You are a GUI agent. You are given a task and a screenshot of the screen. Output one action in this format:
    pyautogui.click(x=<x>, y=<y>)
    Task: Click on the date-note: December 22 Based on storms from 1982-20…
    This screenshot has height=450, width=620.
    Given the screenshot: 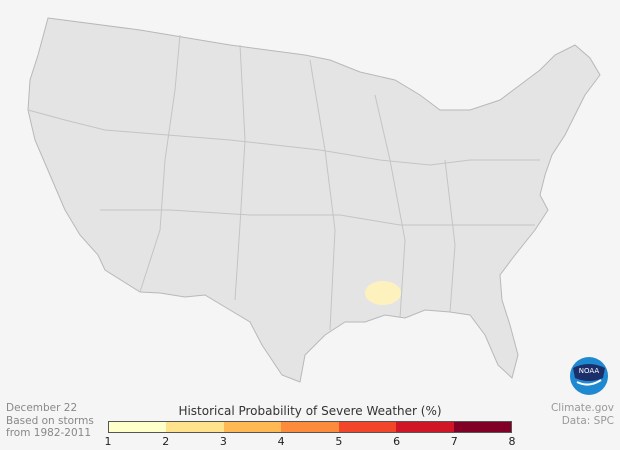 What is the action you would take?
    pyautogui.click(x=50, y=421)
    